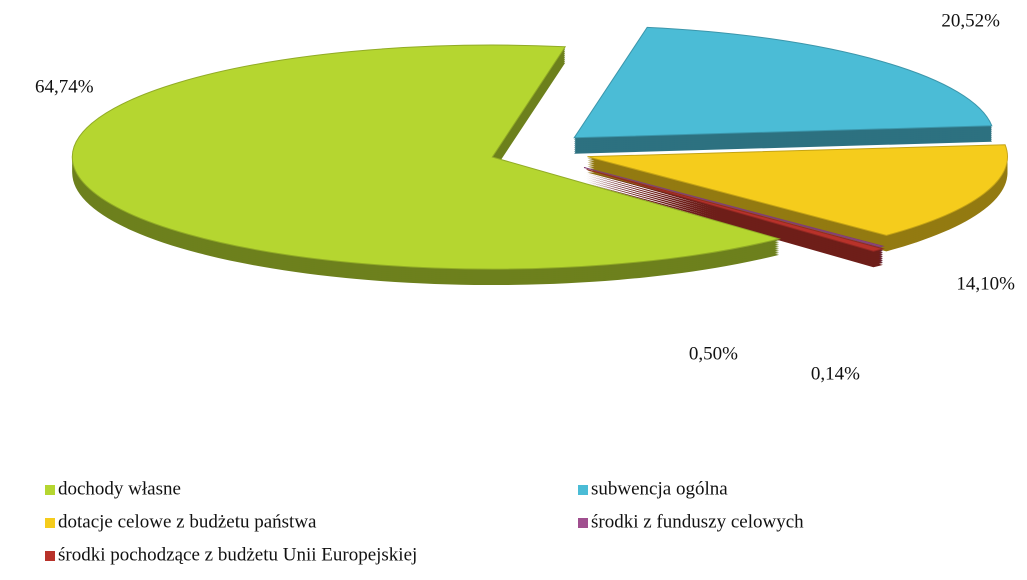  What do you see at coordinates (64, 86) in the screenshot?
I see `data-label: 64,74%` at bounding box center [64, 86].